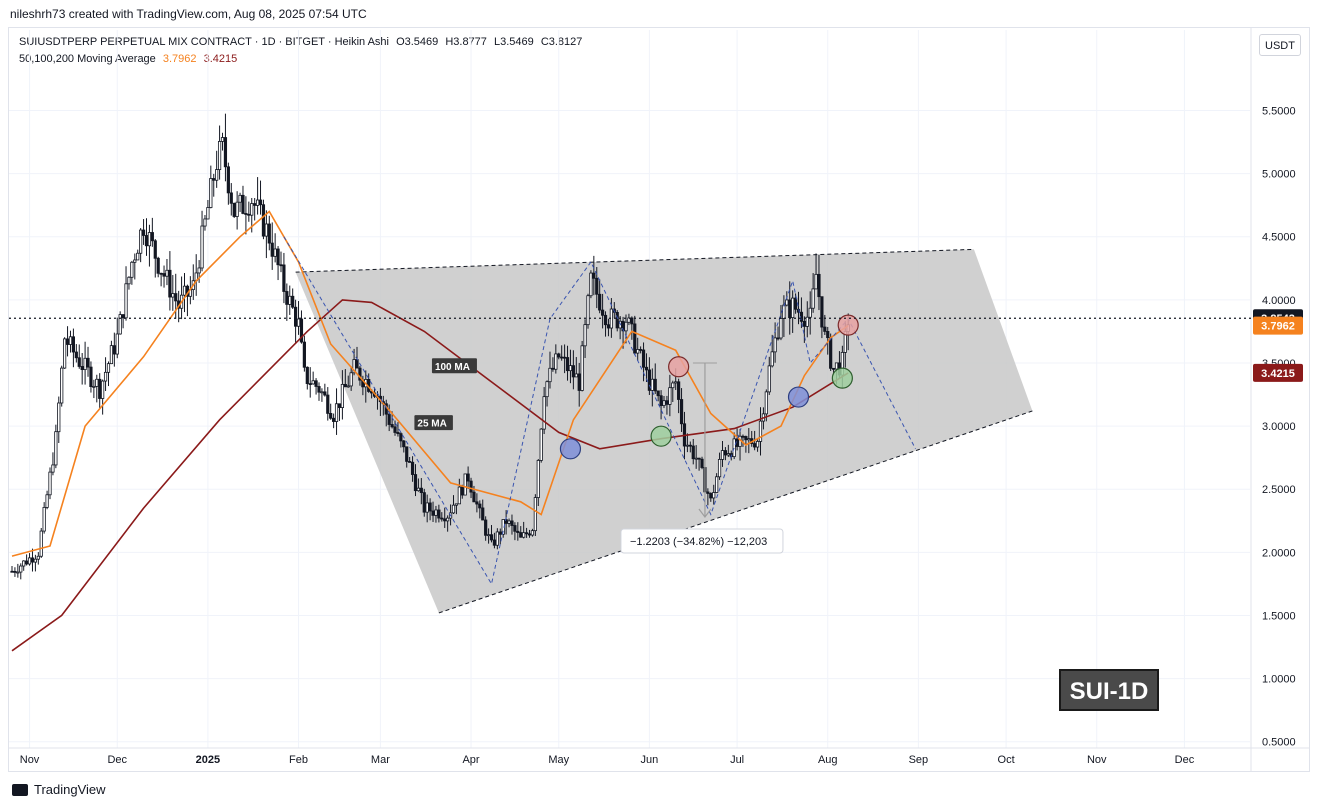 This screenshot has height=808, width=1319. What do you see at coordinates (1109, 691) in the screenshot?
I see `watermark-text: SUI-1D` at bounding box center [1109, 691].